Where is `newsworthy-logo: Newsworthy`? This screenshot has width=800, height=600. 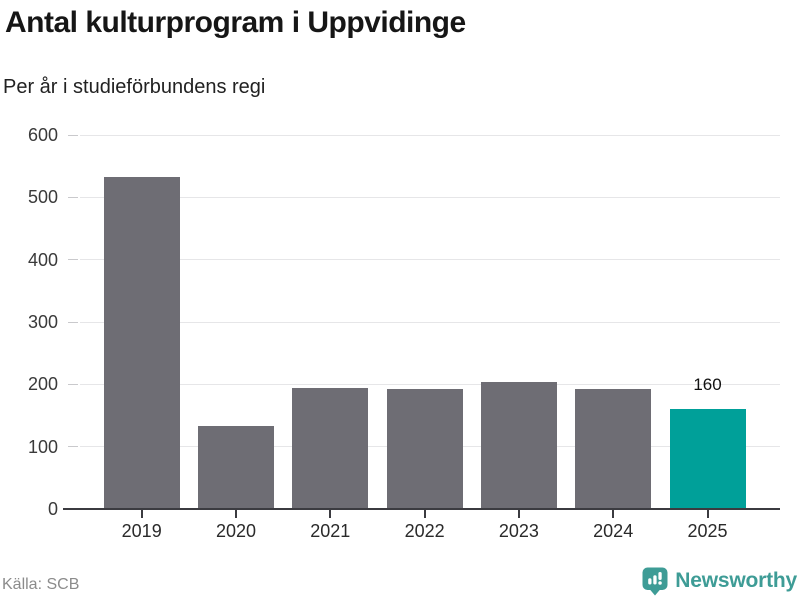 newsworthy-logo: Newsworthy is located at coordinates (719, 581).